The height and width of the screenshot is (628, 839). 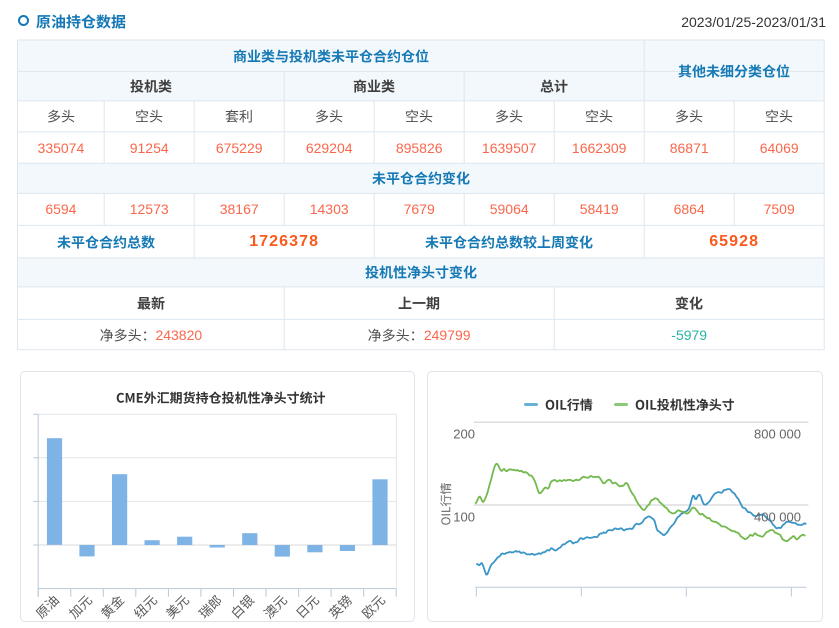 I want to click on svg-text: 800 000, so click(x=777, y=434).